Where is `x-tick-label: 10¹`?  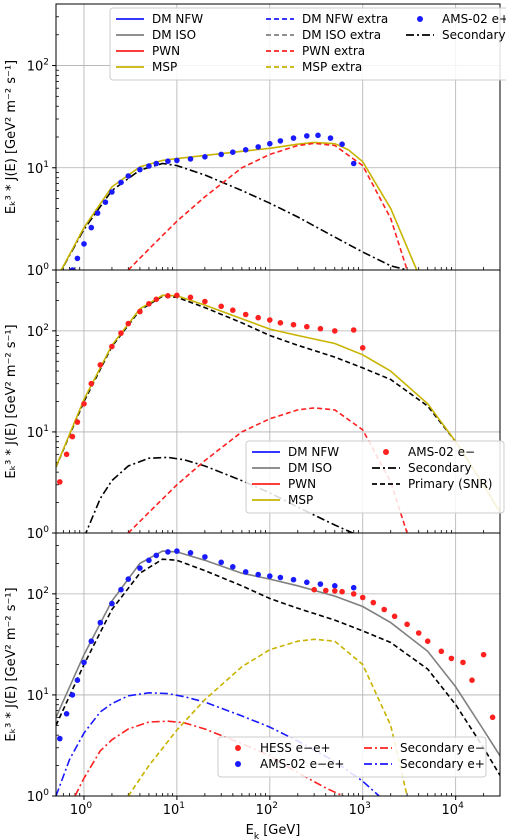
x-tick-label: 10¹ is located at coordinates (174, 809).